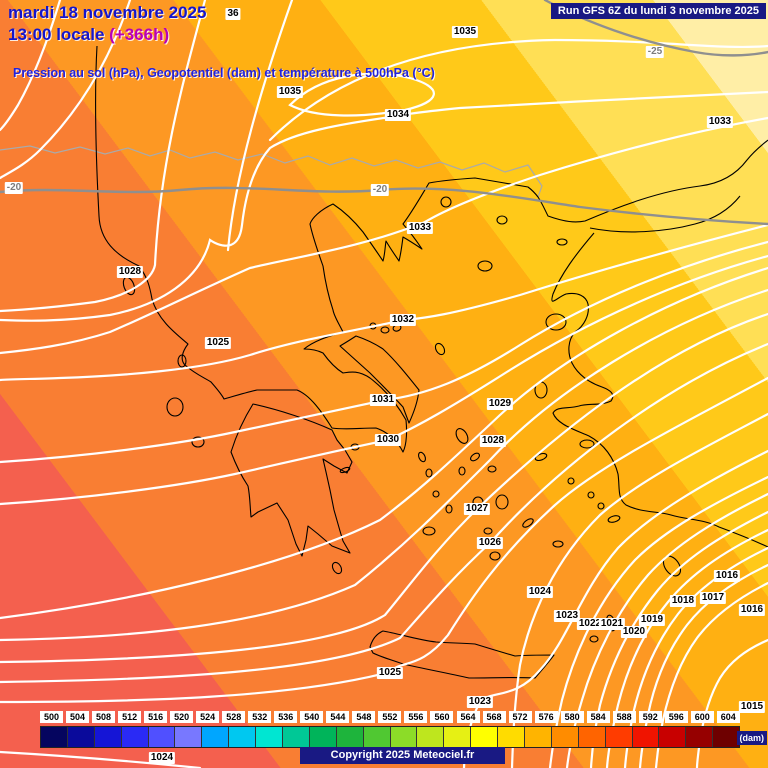  What do you see at coordinates (634, 632) in the screenshot?
I see `pressure-label: 1020` at bounding box center [634, 632].